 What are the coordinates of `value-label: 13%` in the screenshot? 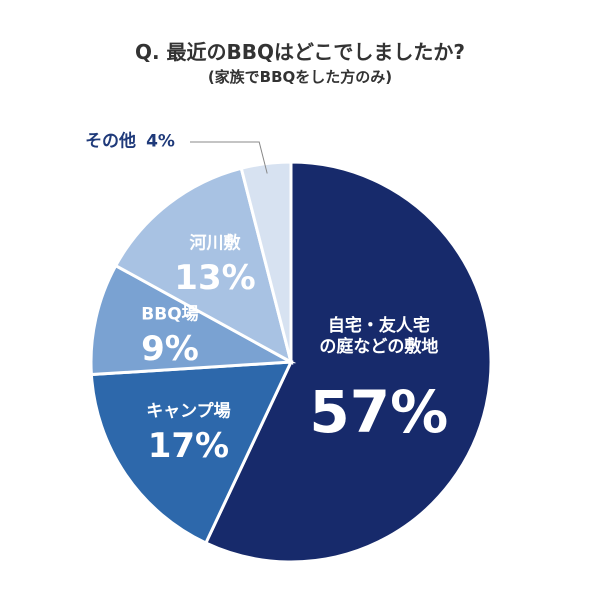 It's located at (215, 277).